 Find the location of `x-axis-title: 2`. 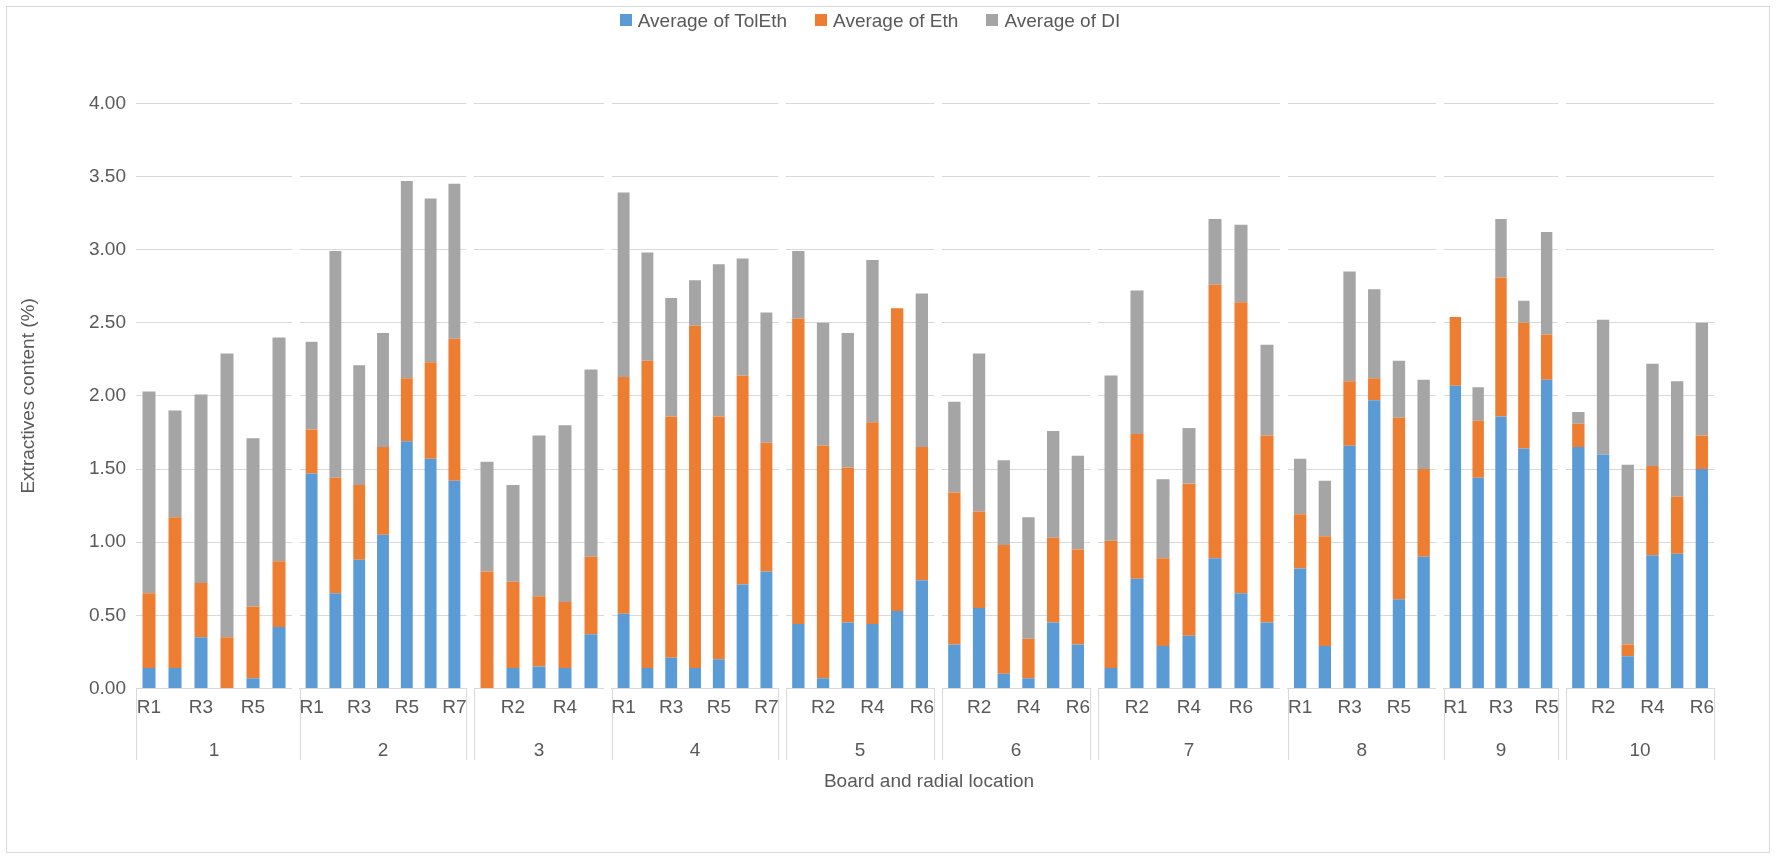

x-axis-title: 2 is located at coordinates (383, 749).